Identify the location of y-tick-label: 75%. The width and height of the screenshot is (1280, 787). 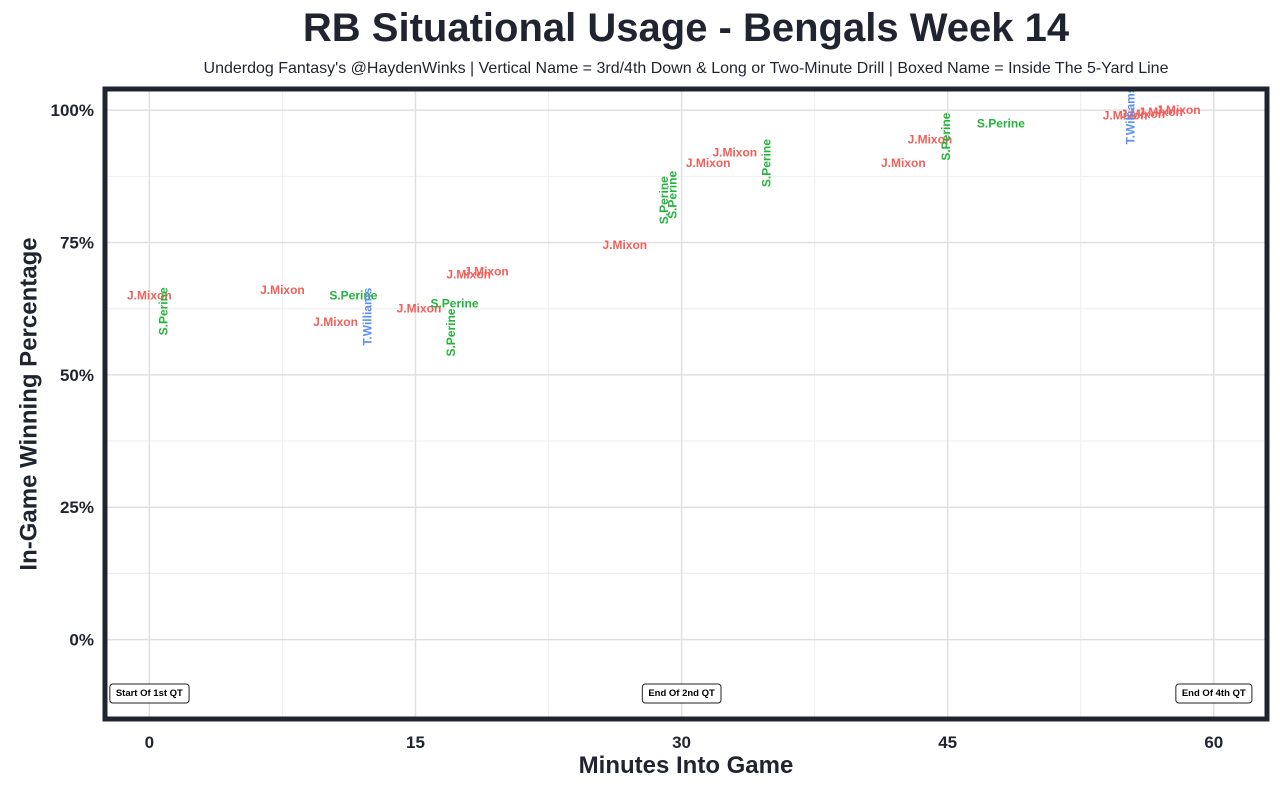
(77, 243).